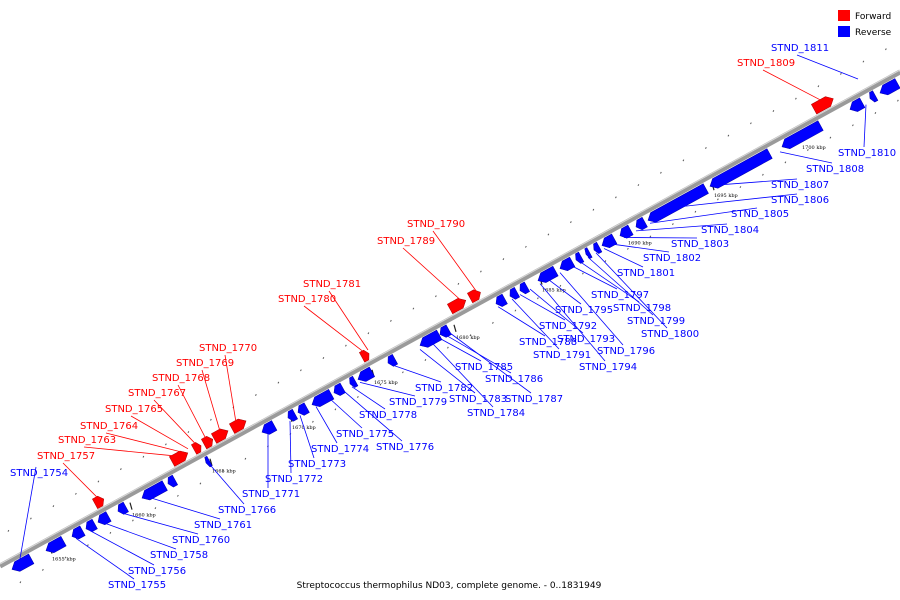 The width and height of the screenshot is (900, 600). I want to click on gene-label-stnd_1773: STND_1773, so click(317, 464).